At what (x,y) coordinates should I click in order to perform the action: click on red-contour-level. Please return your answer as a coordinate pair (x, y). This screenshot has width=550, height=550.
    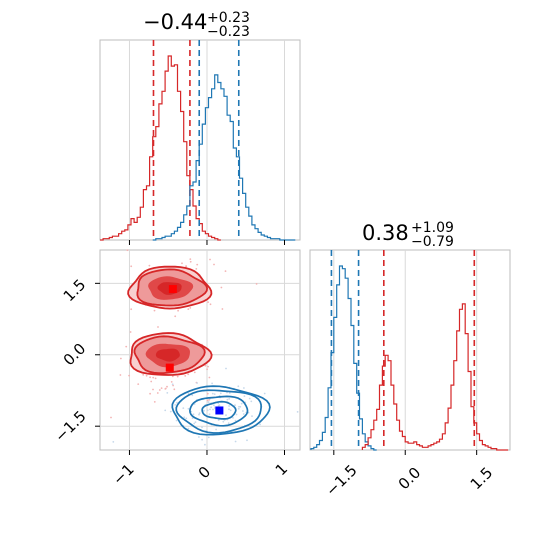
    Looking at the image, I should click on (167, 355).